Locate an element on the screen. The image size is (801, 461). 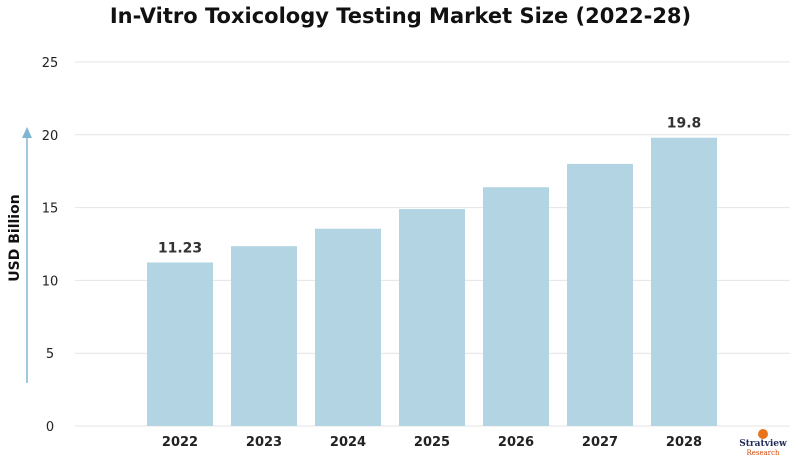
y-tick-label: 0 is located at coordinates (50, 427).